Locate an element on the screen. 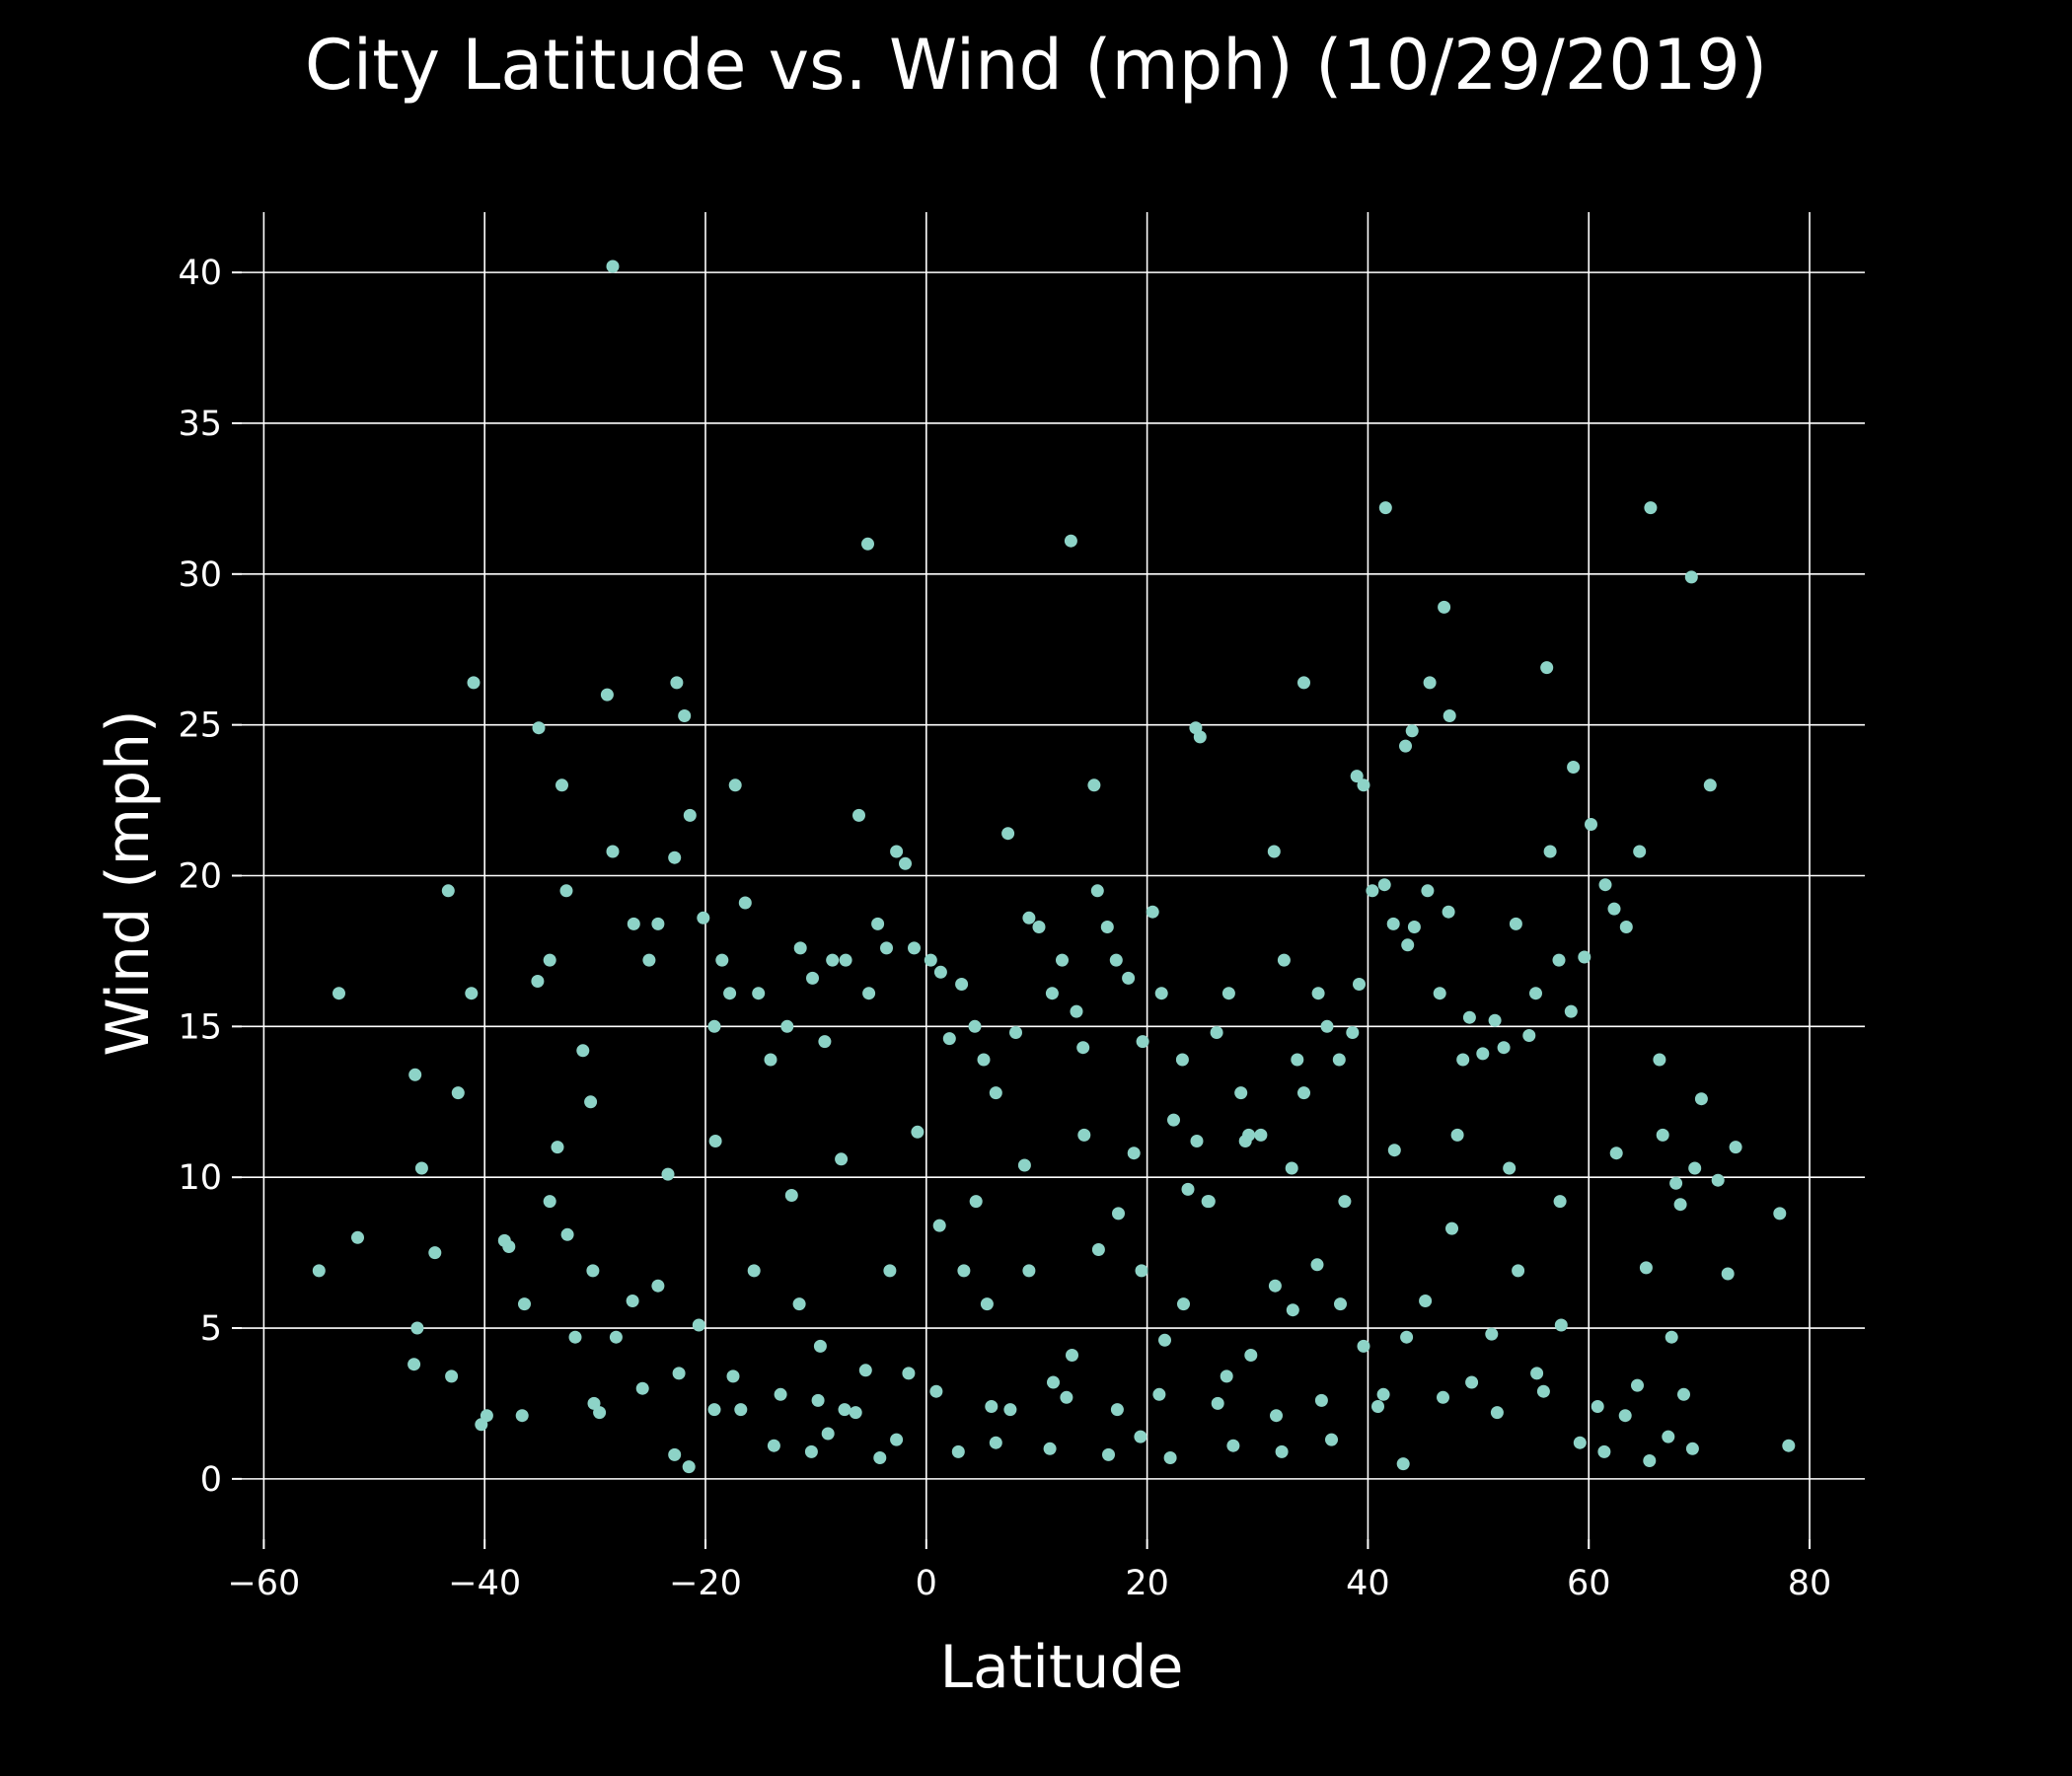  y-tick-label: 20 is located at coordinates (200, 877).